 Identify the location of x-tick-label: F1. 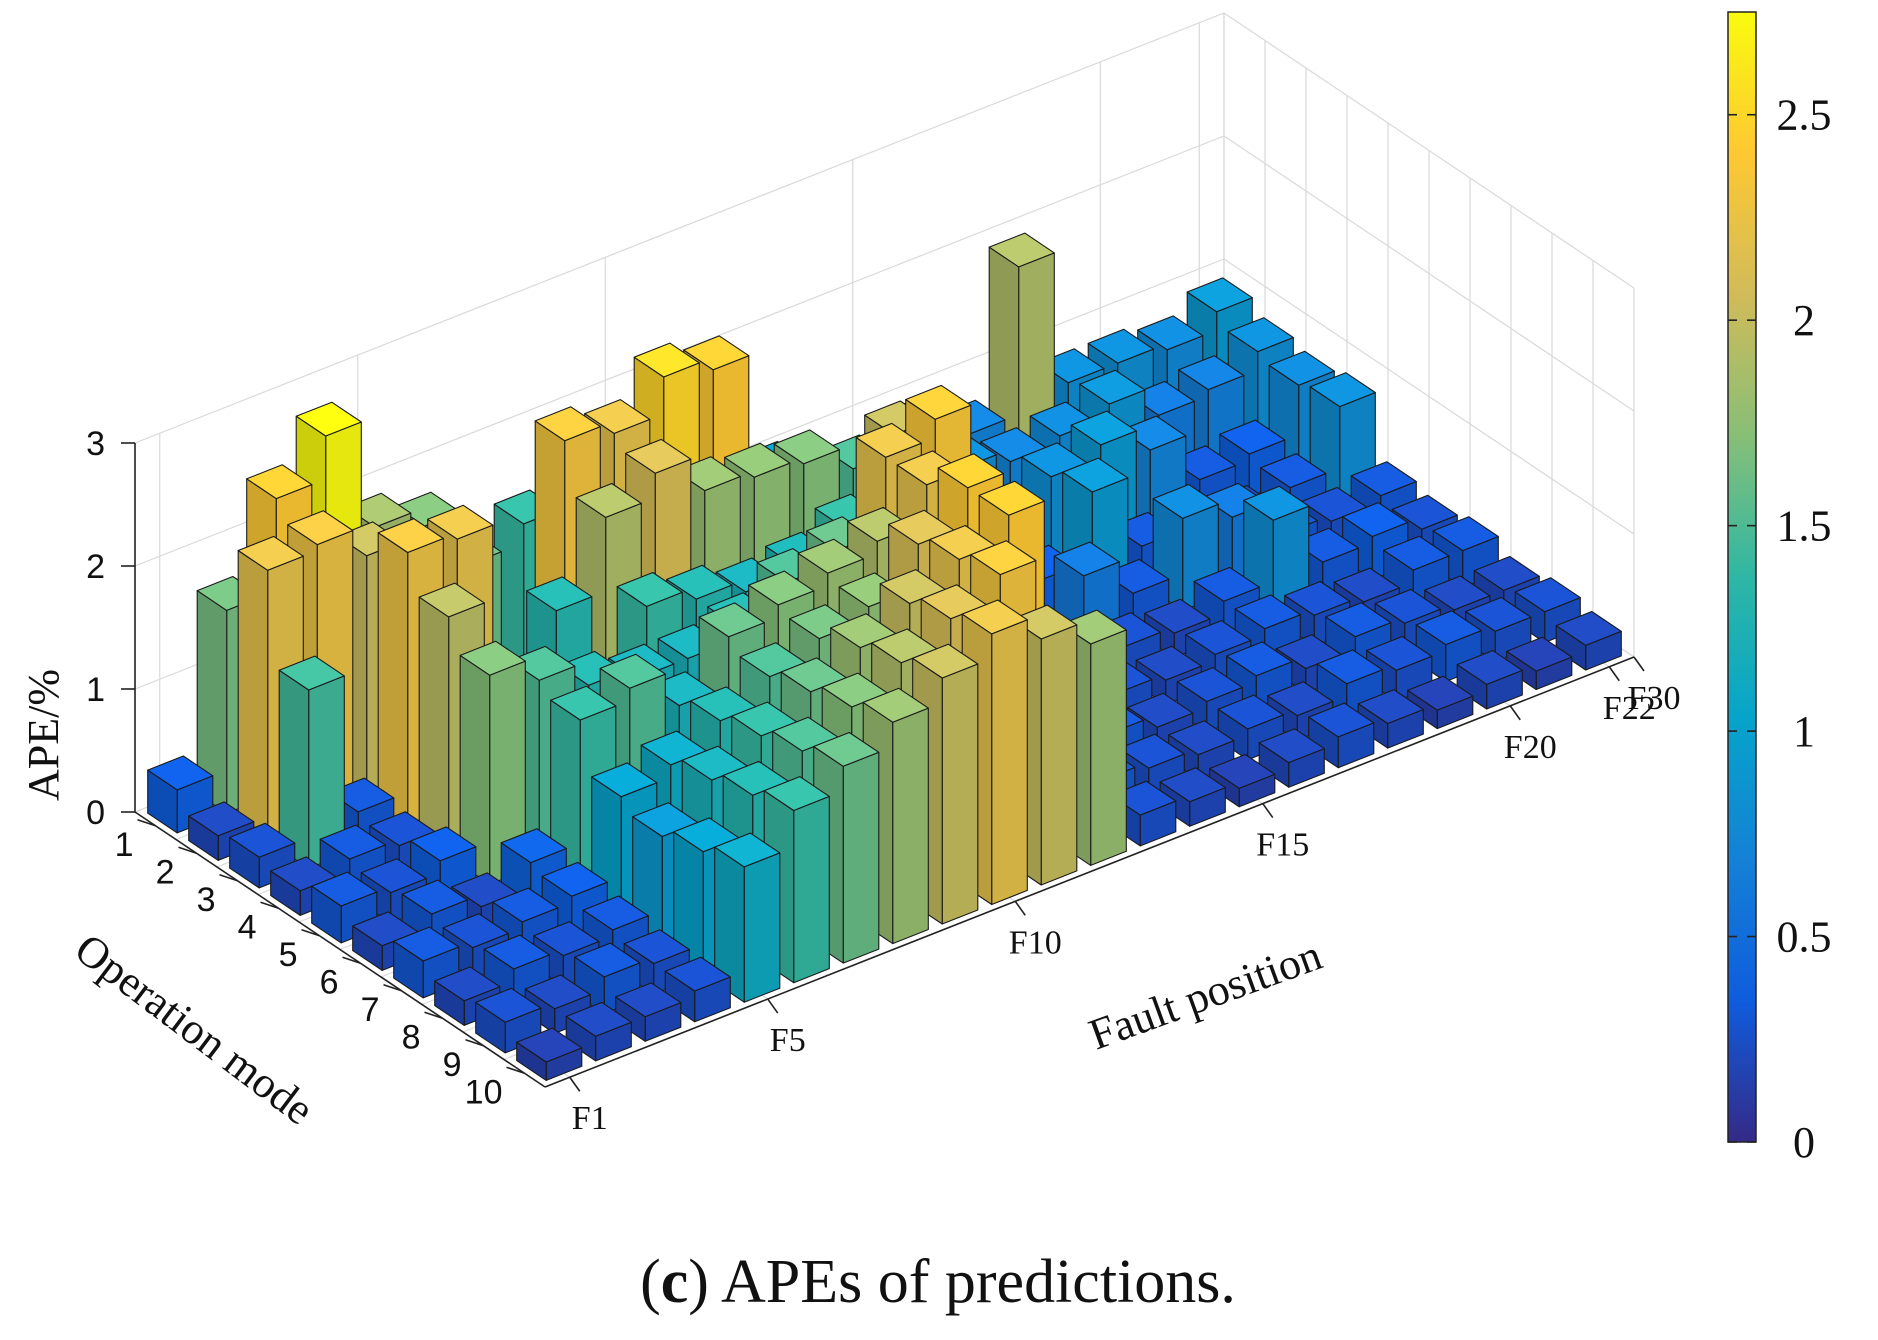
(590, 1118).